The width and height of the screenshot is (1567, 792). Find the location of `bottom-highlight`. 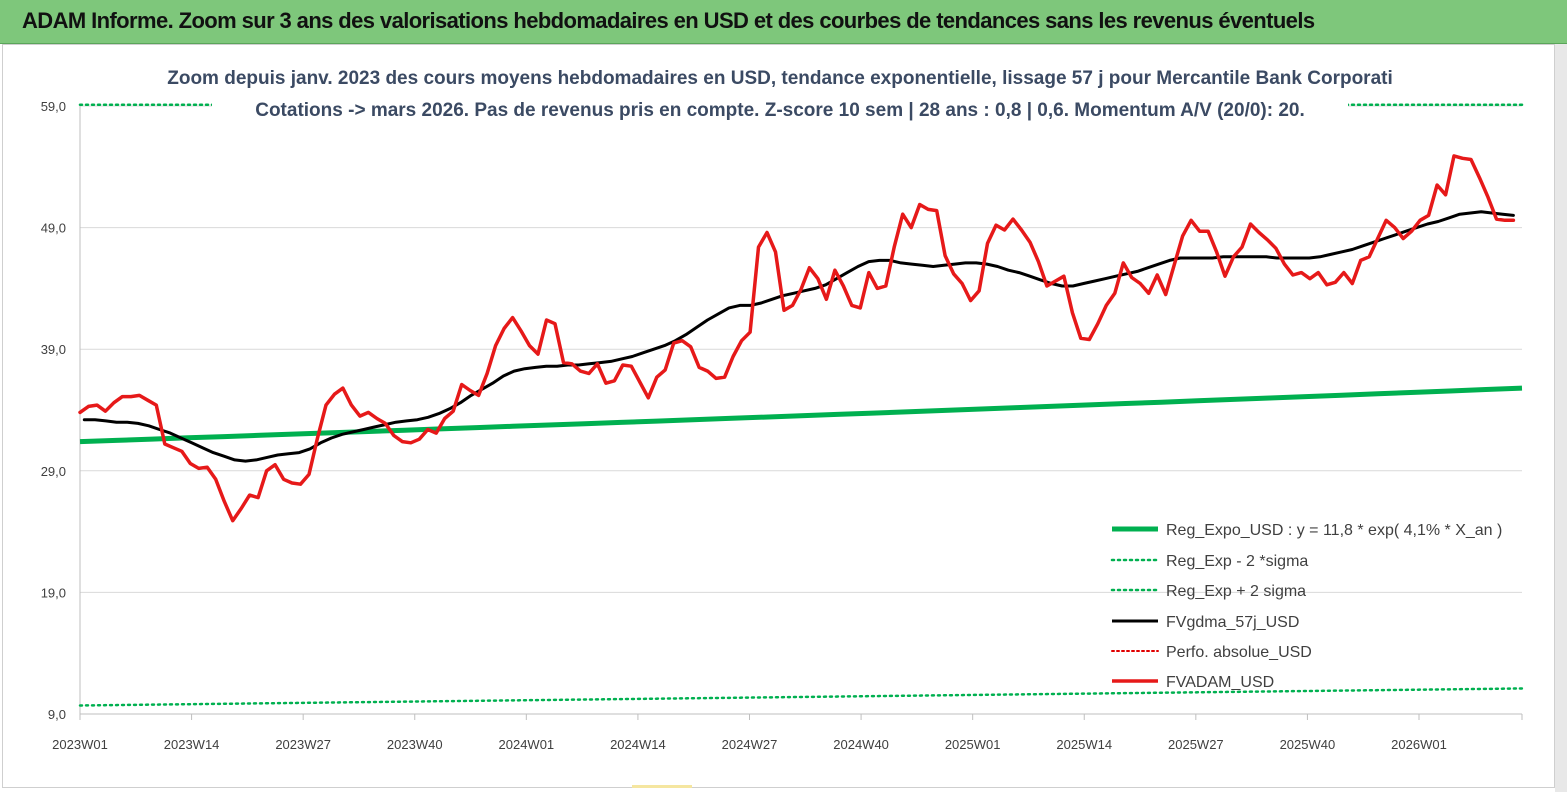

bottom-highlight is located at coordinates (662, 786).